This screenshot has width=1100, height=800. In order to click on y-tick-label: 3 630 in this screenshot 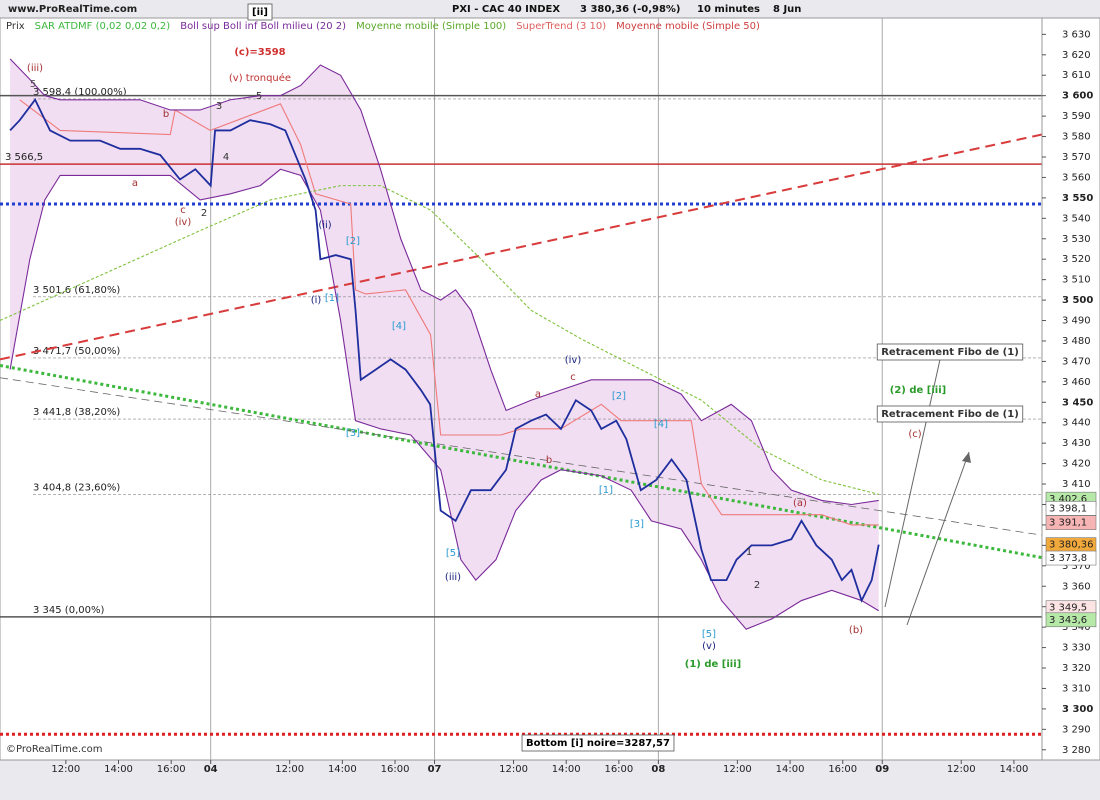, I will do `click(1076, 34)`.